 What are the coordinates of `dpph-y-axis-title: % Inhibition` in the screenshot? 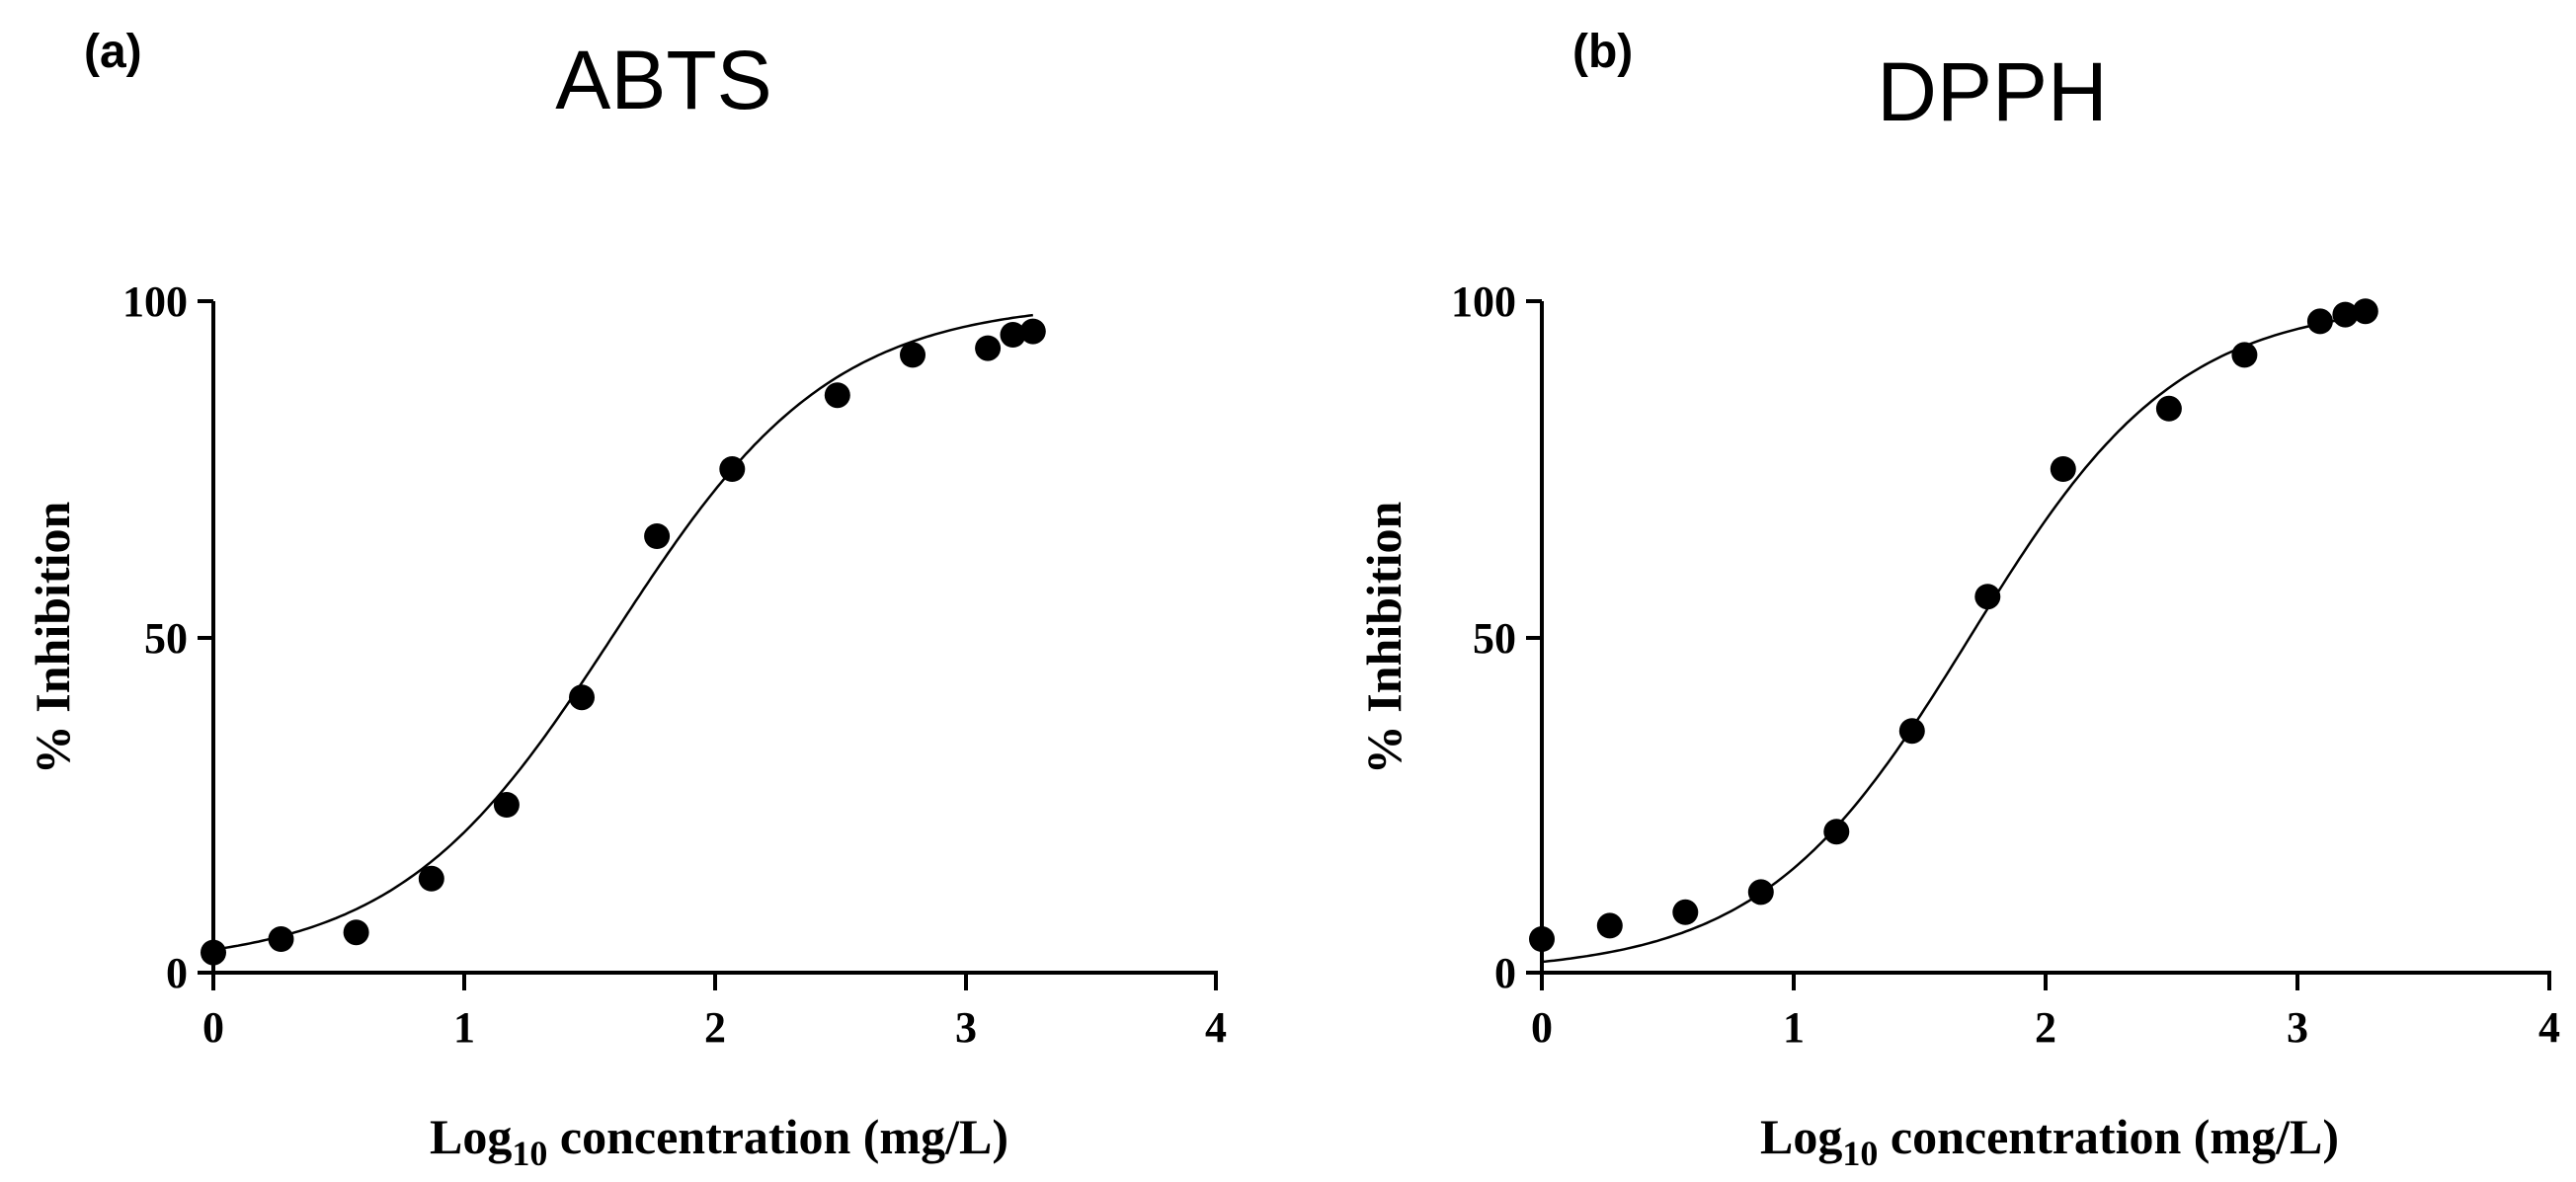 It's located at (1383, 638).